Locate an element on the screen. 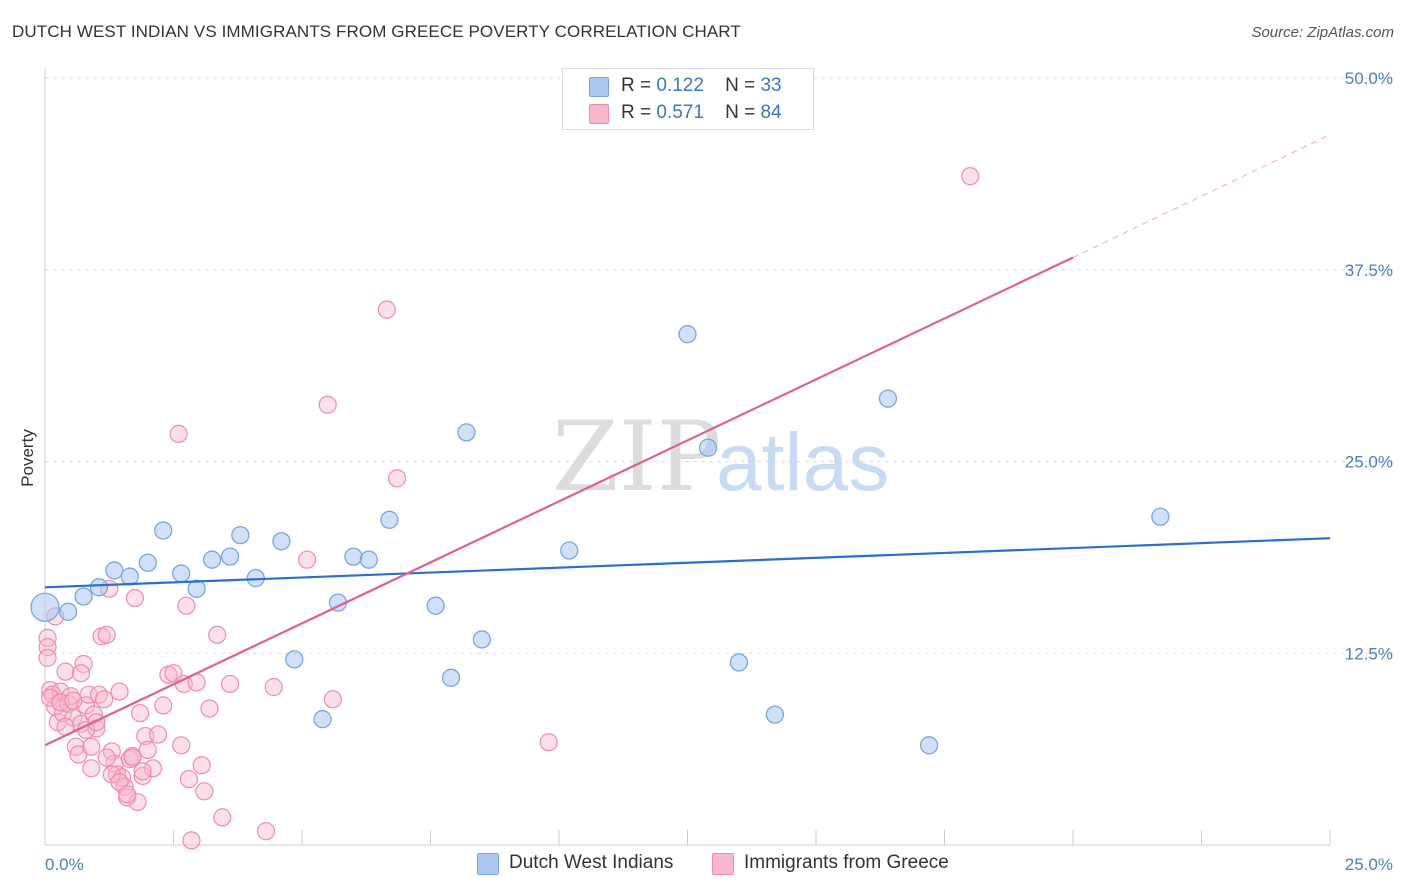 This screenshot has height=892, width=1406. x-tick-label: 0.0% is located at coordinates (64, 864).